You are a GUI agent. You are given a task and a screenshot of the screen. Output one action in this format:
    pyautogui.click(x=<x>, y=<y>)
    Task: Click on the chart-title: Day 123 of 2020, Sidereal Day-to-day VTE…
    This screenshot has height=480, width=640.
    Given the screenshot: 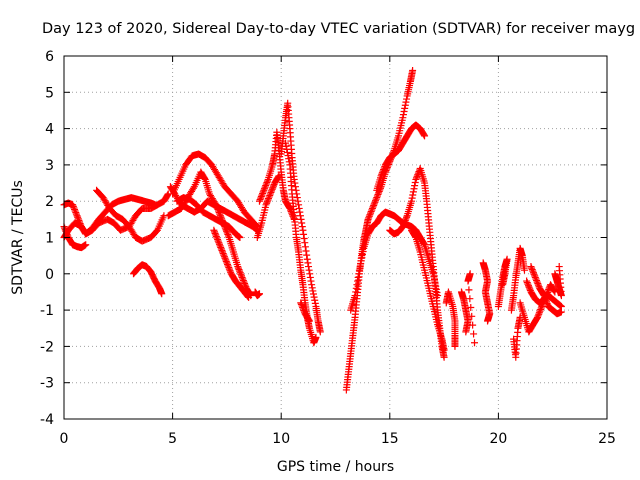 What is the action you would take?
    pyautogui.click(x=338, y=29)
    